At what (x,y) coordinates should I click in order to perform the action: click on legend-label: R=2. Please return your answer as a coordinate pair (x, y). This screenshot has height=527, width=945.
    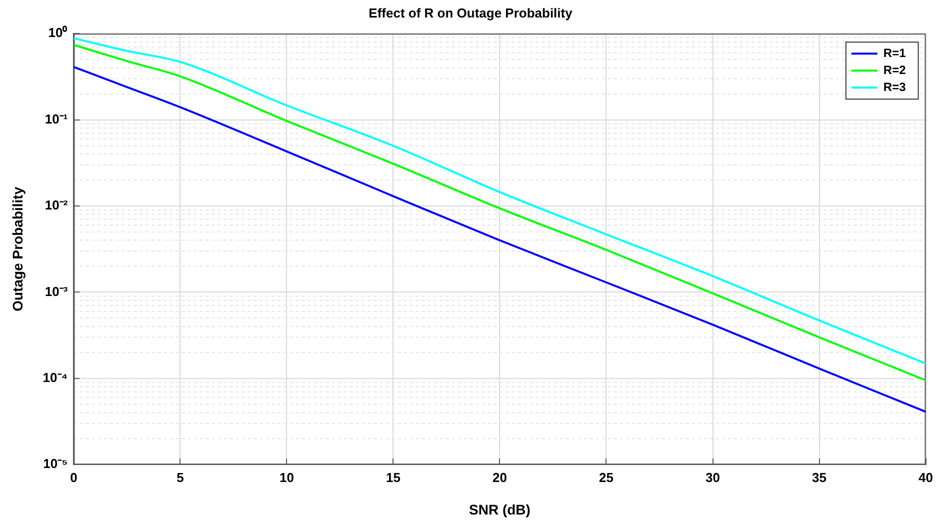
    Looking at the image, I should click on (894, 69).